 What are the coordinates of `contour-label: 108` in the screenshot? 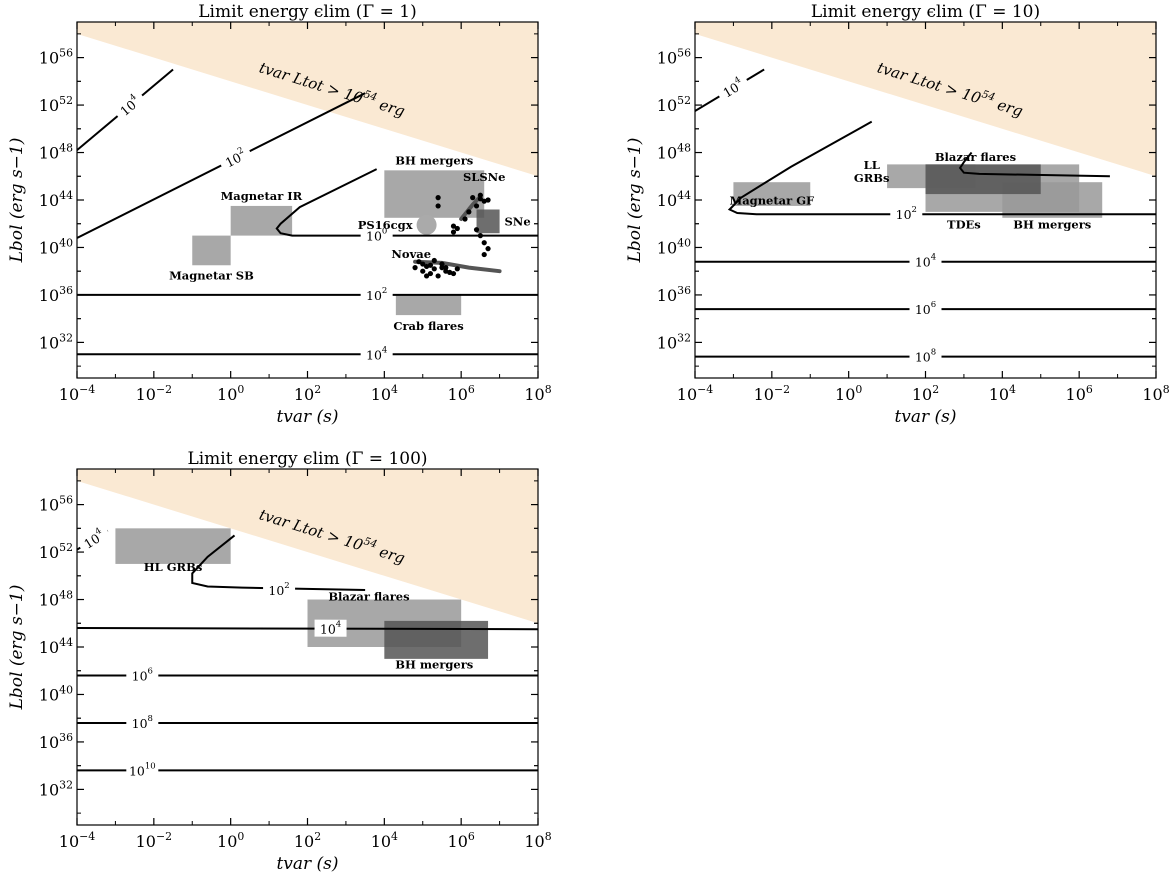 It's located at (142, 722).